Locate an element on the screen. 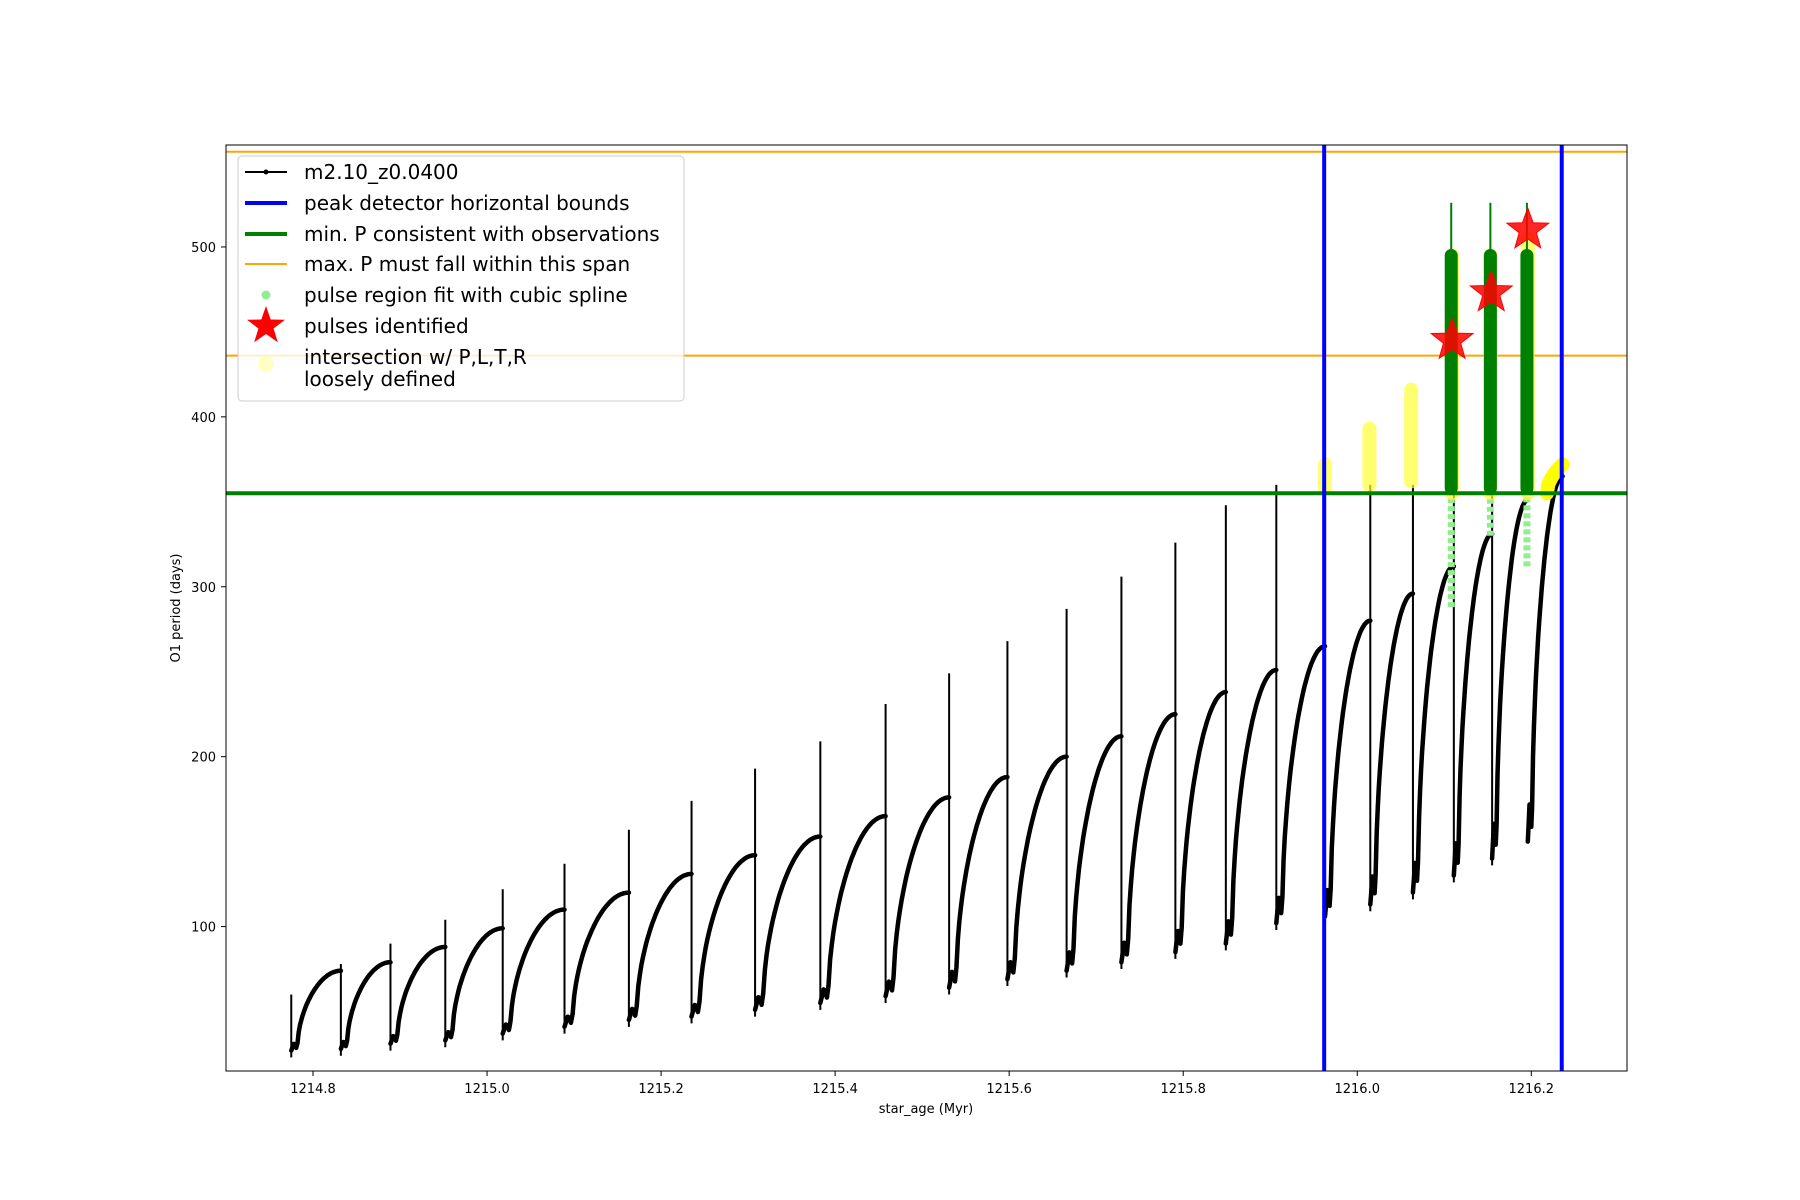 This screenshot has width=1800, height=1200. y-axis-label: O1 period (days) is located at coordinates (176, 607).